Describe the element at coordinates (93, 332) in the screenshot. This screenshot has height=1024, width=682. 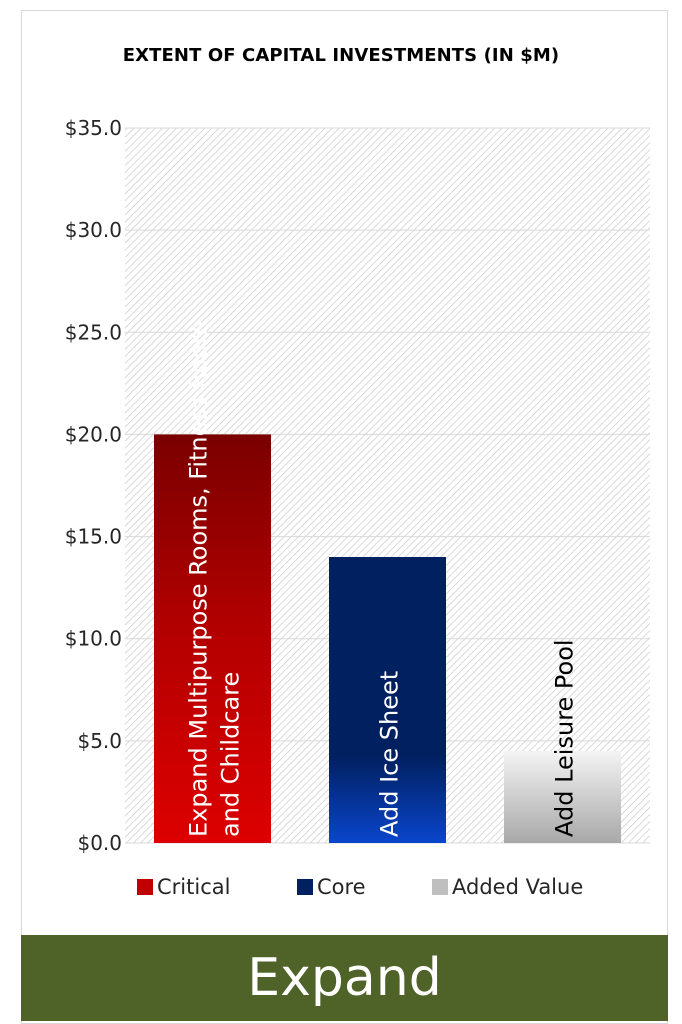
I see `y-tick-label: $25.0` at that location.